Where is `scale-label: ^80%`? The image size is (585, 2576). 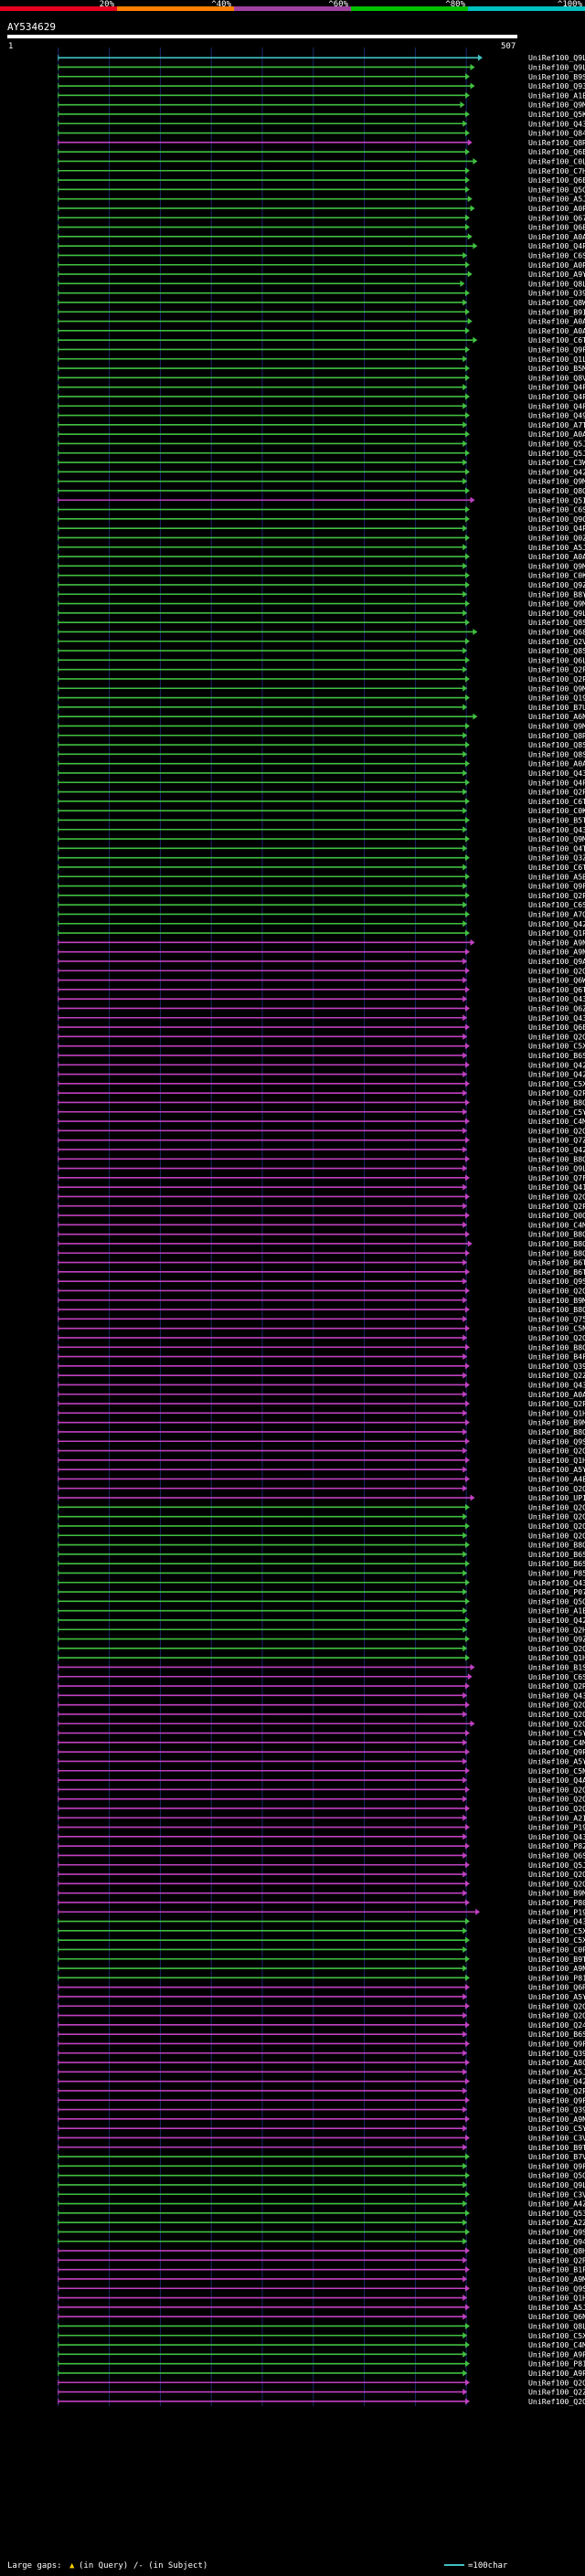
scale-label: ^80% is located at coordinates (455, 4).